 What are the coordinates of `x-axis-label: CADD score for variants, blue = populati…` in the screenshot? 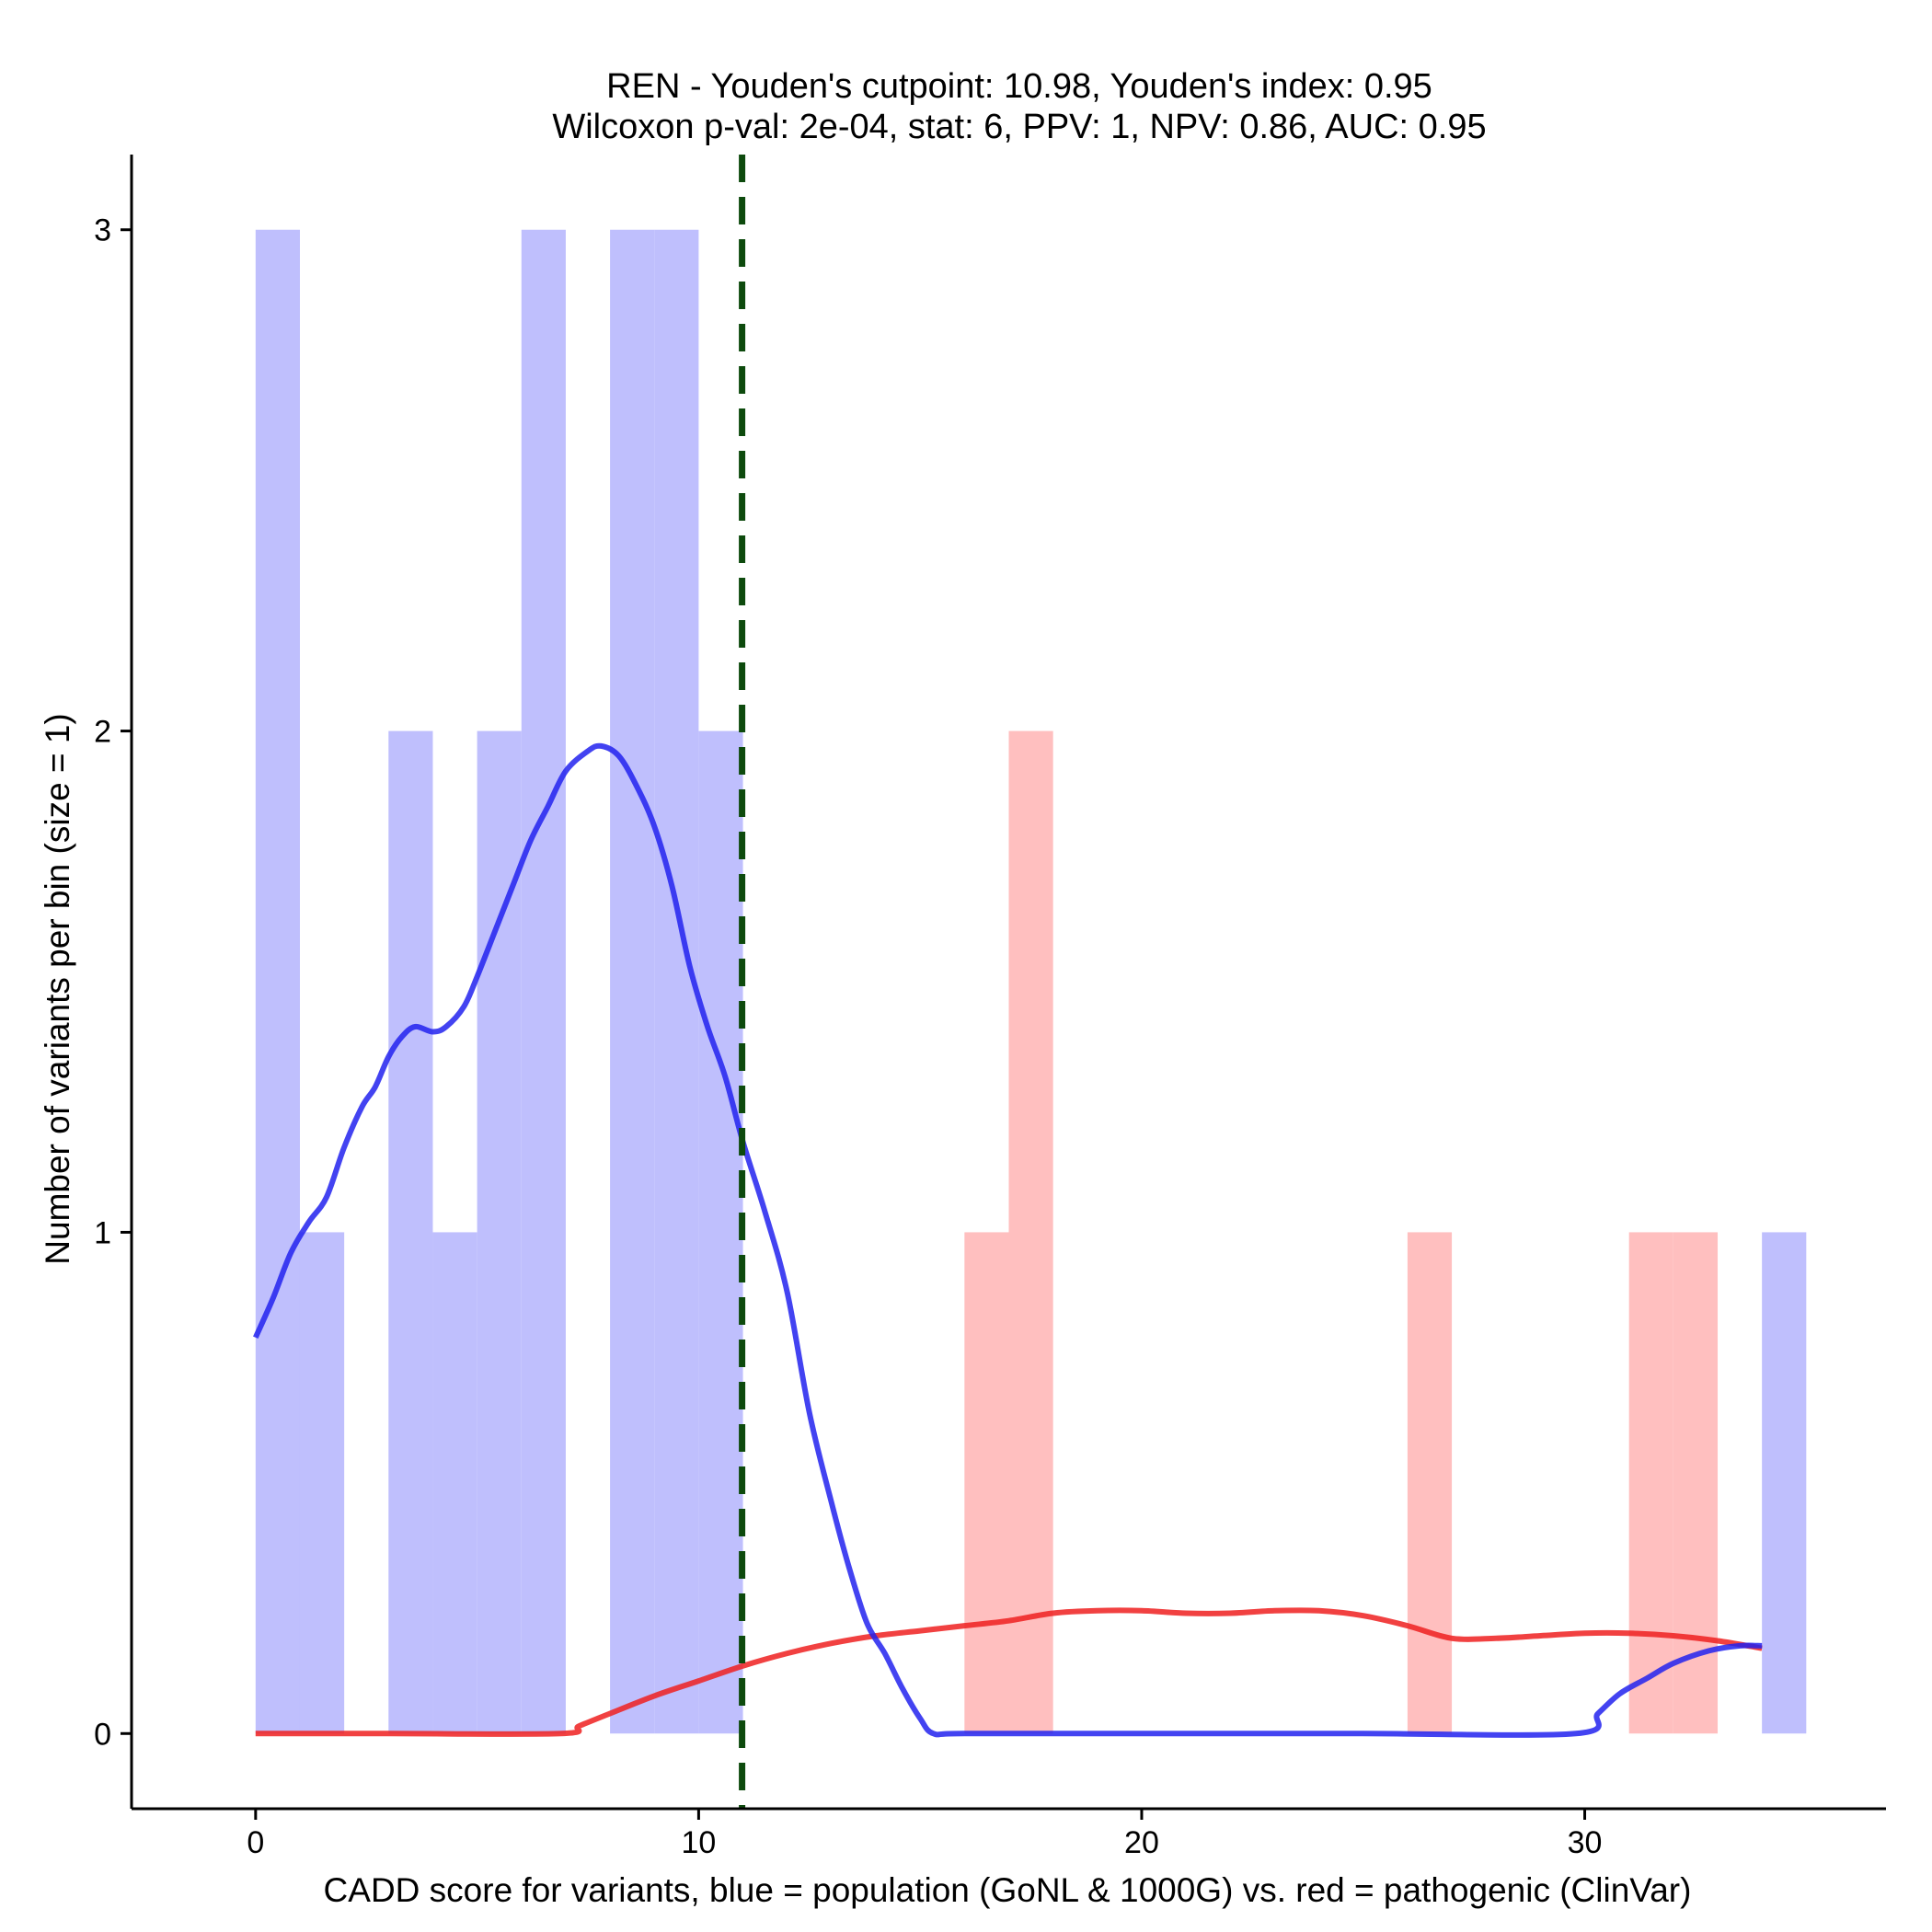 It's located at (1008, 1890).